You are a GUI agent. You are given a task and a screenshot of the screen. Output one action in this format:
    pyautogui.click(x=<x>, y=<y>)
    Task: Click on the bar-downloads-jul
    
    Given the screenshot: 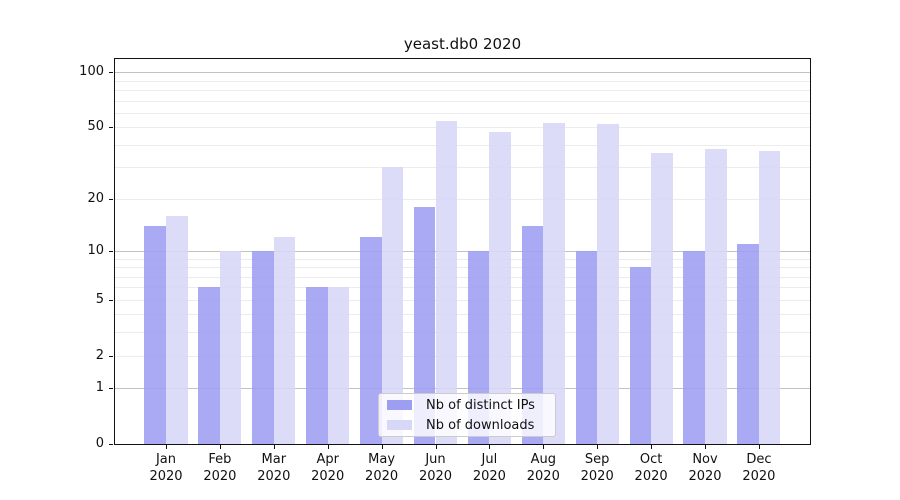 What is the action you would take?
    pyautogui.click(x=500, y=288)
    